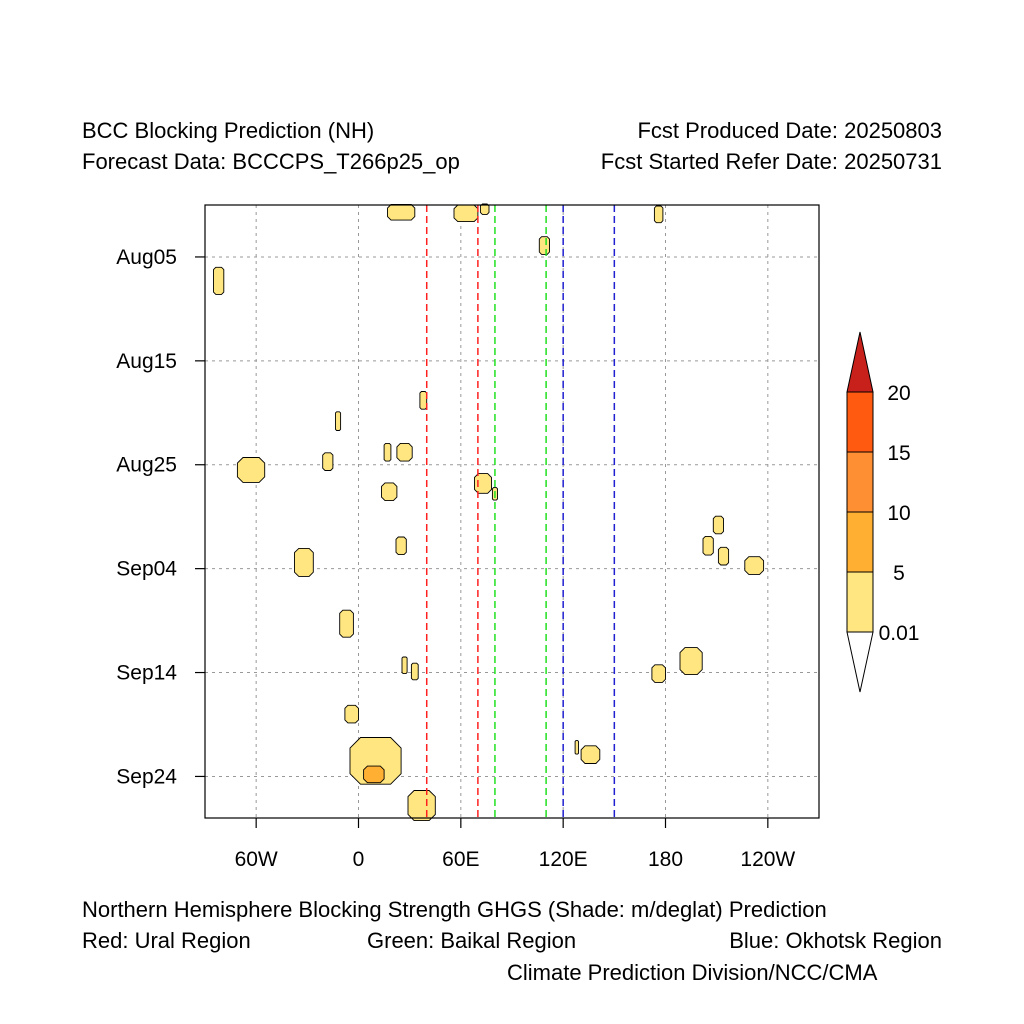  What do you see at coordinates (271, 161) in the screenshot?
I see `data-source: Forecast Data: BCCCPS_T266p25_op` at bounding box center [271, 161].